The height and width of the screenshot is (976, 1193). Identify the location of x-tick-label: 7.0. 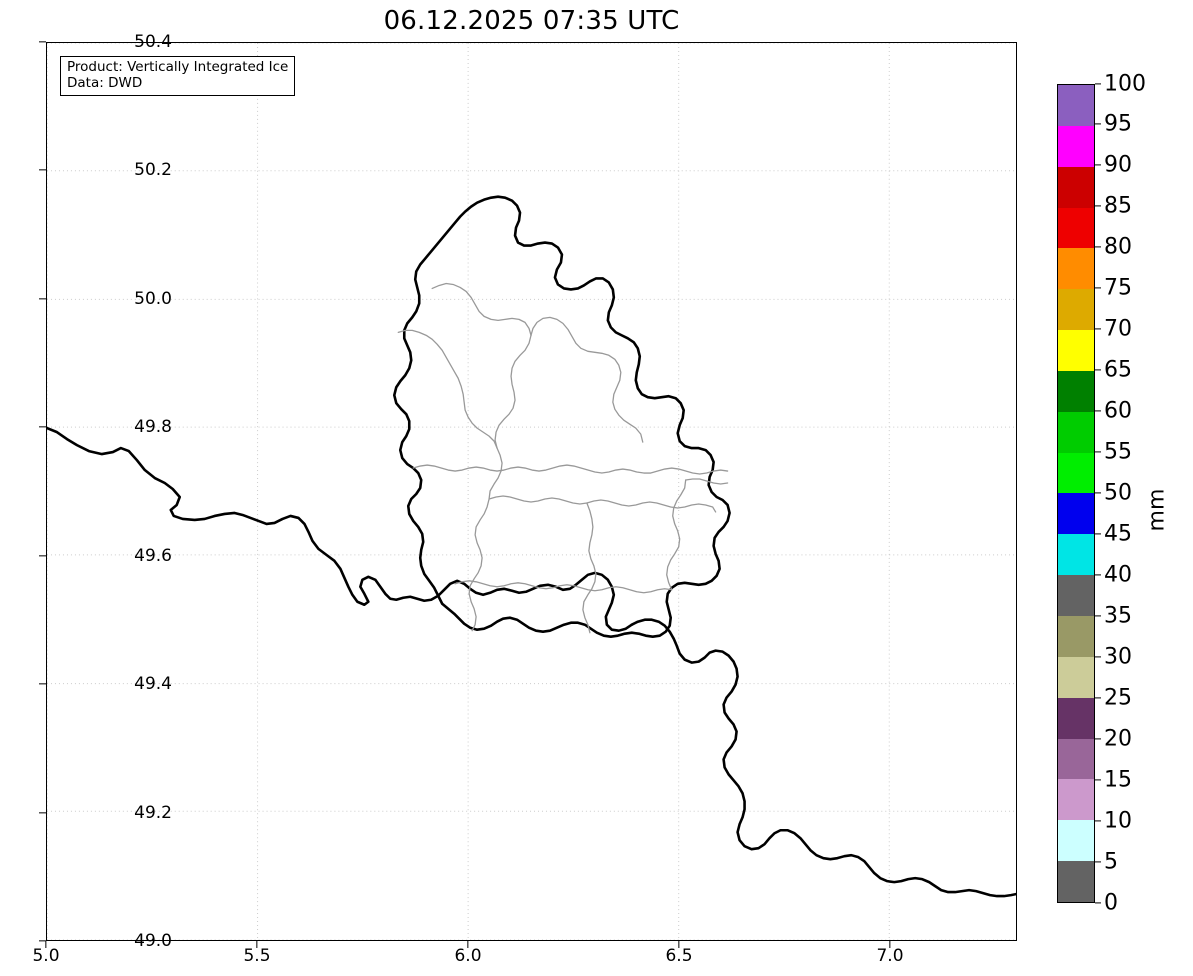
(890, 956).